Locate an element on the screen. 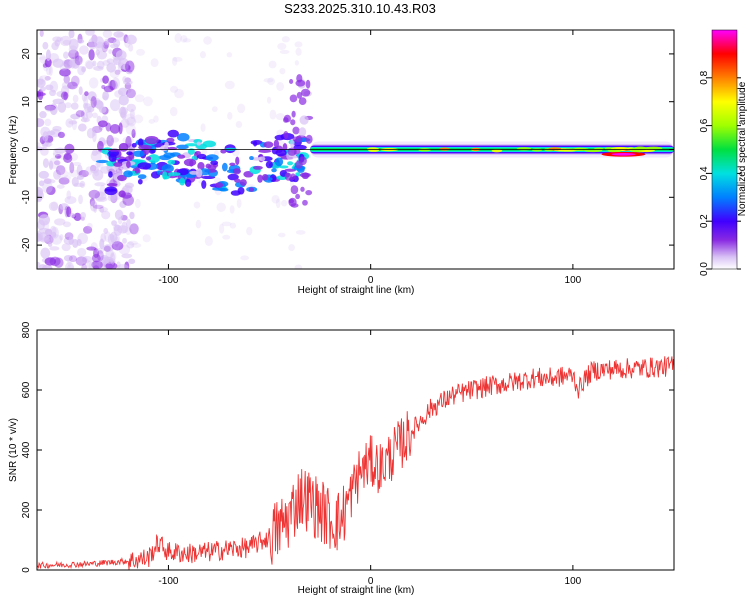 This screenshot has width=750, height=600. snr-y-tick-label: 200 is located at coordinates (26, 509).